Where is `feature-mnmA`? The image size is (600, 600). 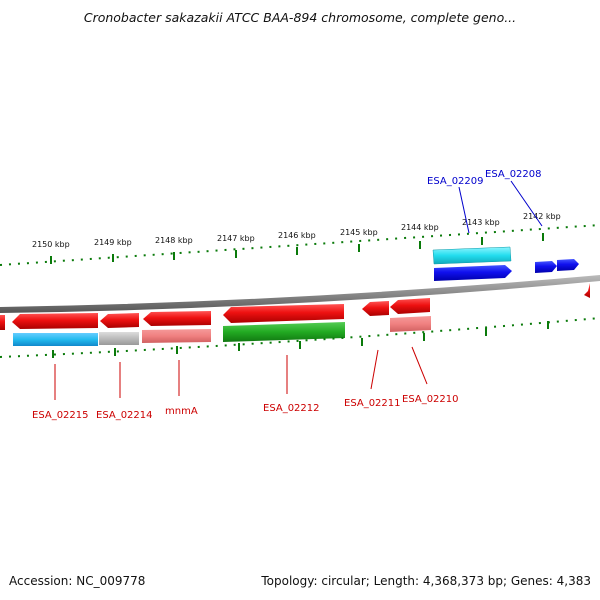
feature-mnmA is located at coordinates (176, 336).